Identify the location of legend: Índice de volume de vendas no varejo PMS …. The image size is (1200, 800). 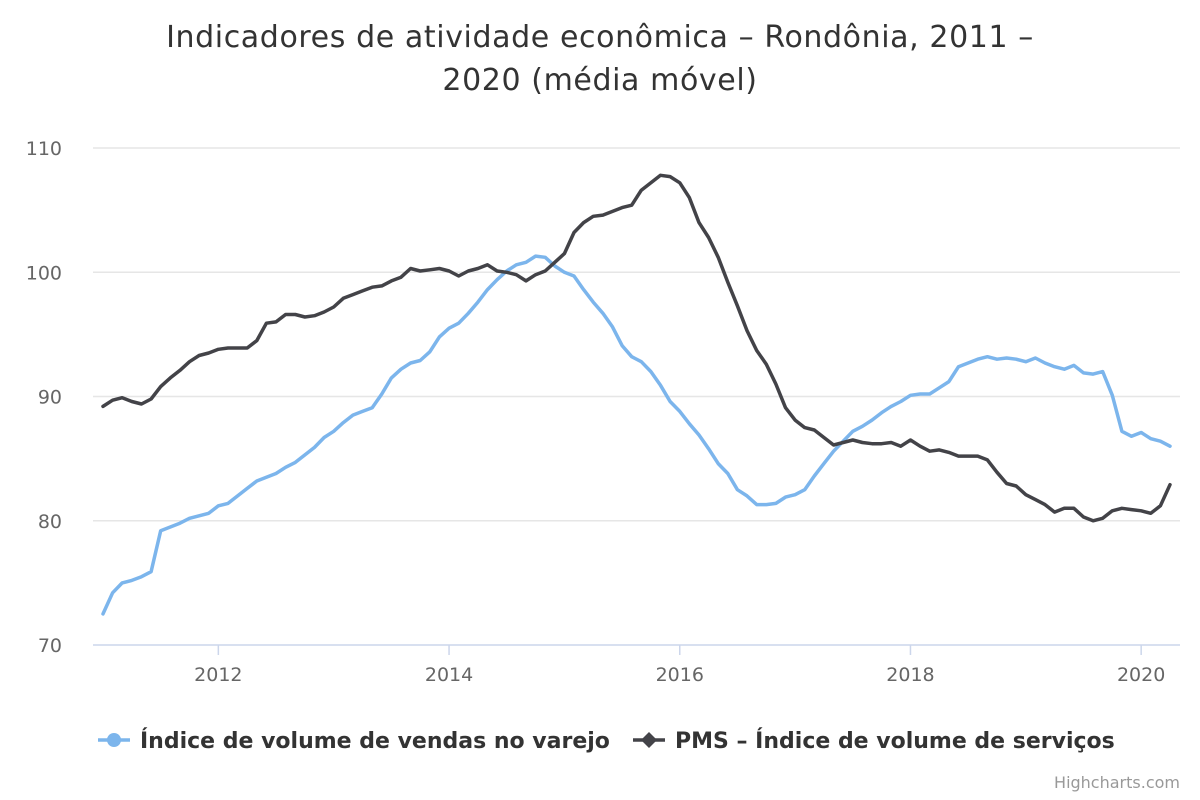
(606, 741).